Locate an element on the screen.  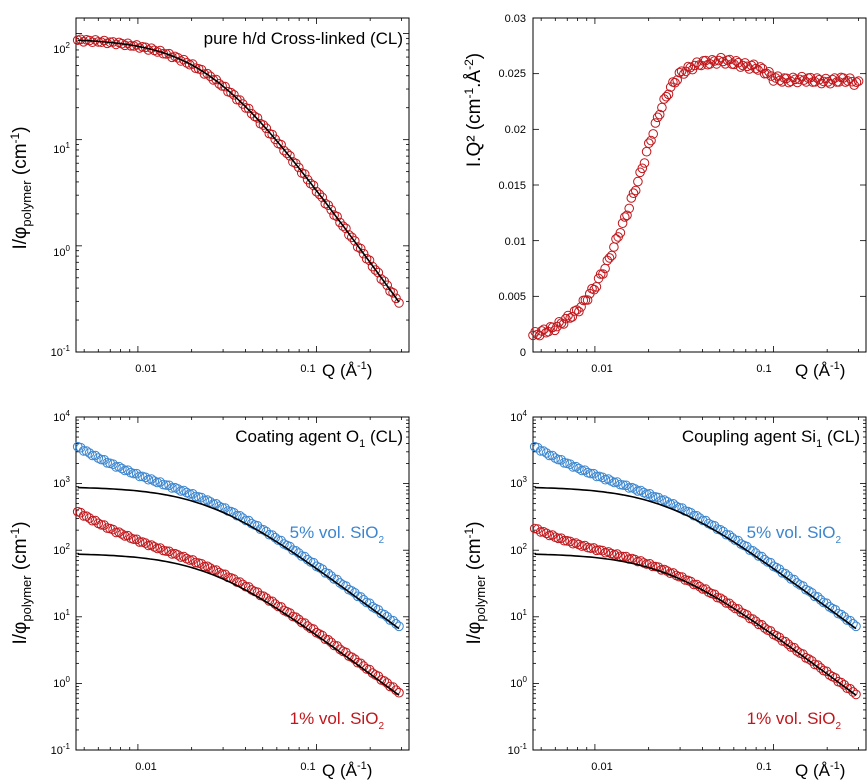
y-tick-label: 10³ is located at coordinates (61, 482).